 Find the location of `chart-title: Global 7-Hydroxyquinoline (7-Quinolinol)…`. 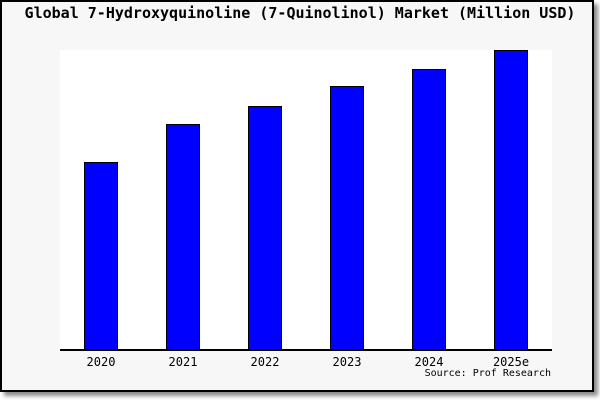

chart-title: Global 7-Hydroxyquinoline (7-Quinolinol)… is located at coordinates (300, 13).